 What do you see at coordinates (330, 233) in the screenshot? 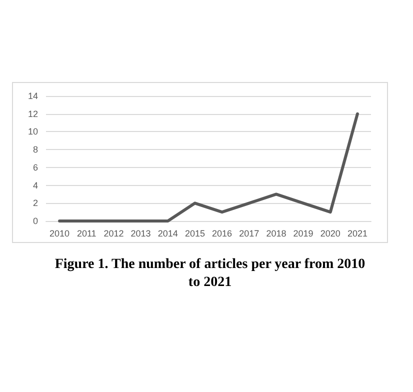
I see `x-tick-label: 2020` at bounding box center [330, 233].